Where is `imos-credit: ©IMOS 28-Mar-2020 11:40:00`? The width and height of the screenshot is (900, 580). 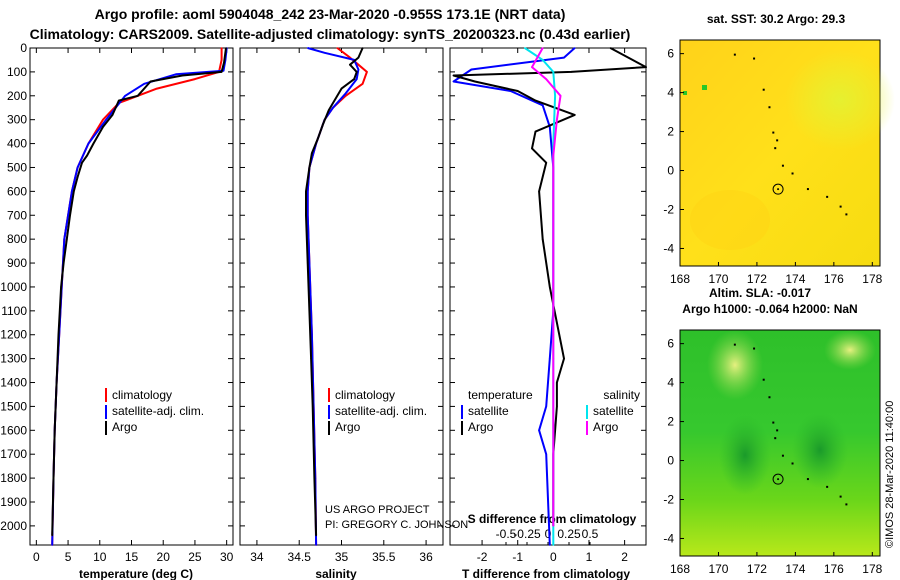
imos-credit: ©IMOS 28-Mar-2020 11:40:00 is located at coordinates (890, 474).